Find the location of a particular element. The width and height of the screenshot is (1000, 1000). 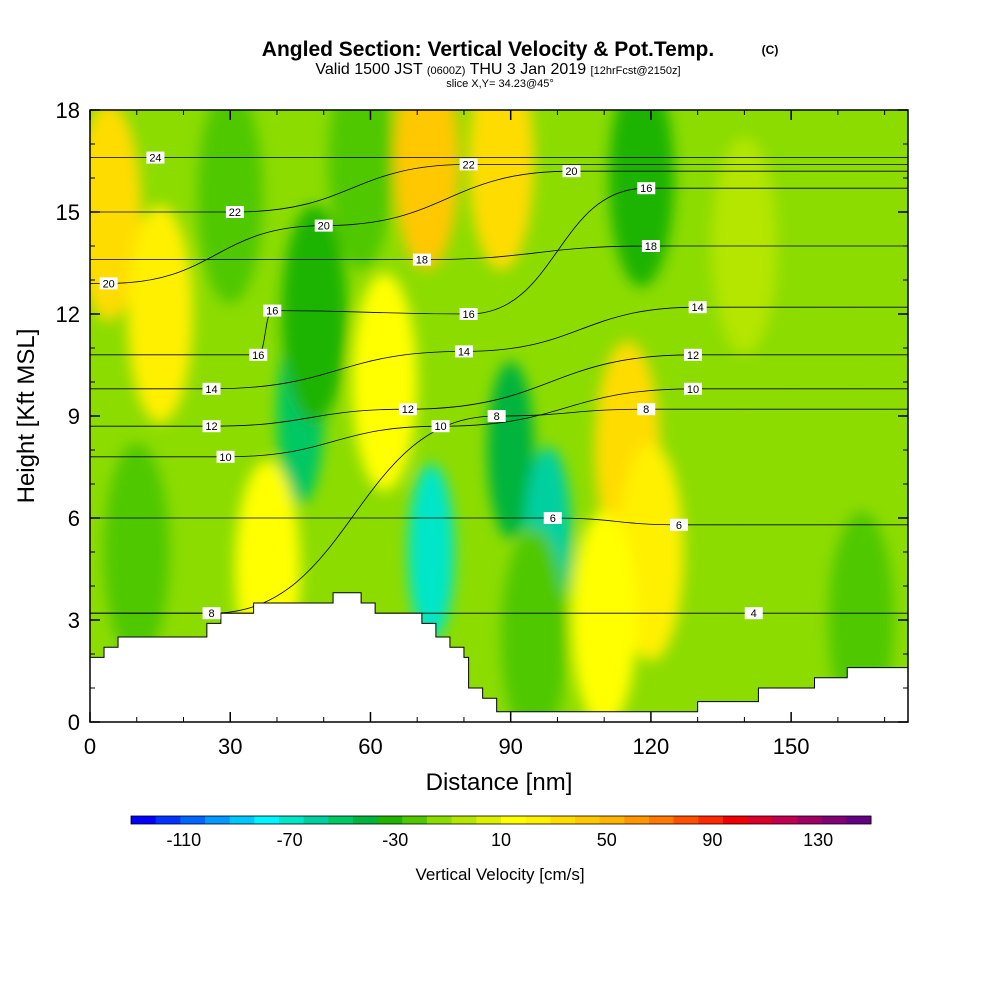

isentrope-label-text: 6 is located at coordinates (679, 526).